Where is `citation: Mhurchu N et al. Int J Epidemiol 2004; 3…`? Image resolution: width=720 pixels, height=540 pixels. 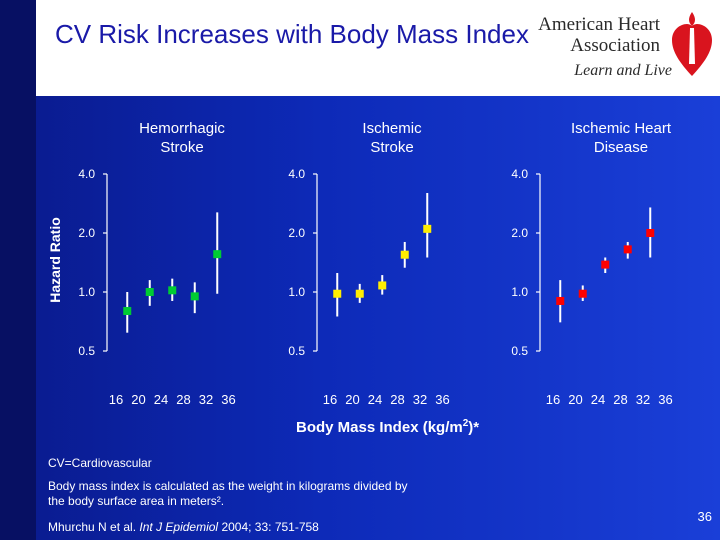 citation: Mhurchu N et al. Int J Epidemiol 2004; 3… is located at coordinates (183, 527).